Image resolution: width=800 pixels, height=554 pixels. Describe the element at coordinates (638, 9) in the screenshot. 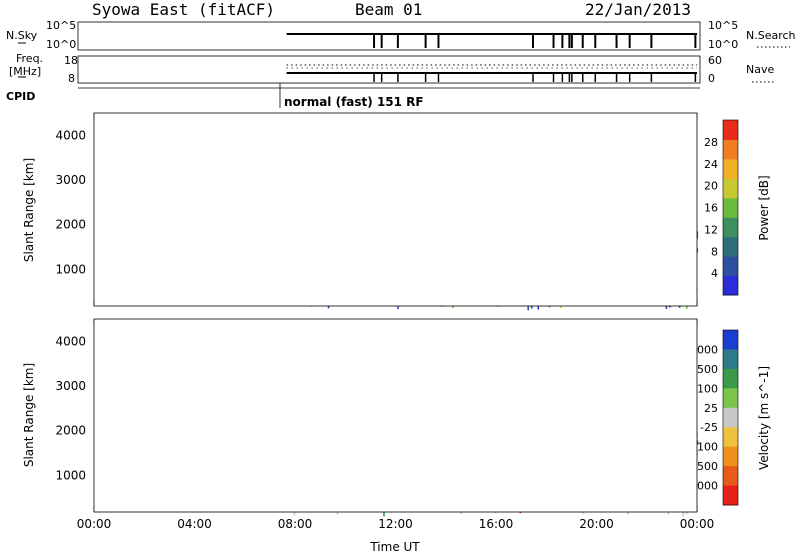

I see `date-title: 22/Jan/2013` at that location.